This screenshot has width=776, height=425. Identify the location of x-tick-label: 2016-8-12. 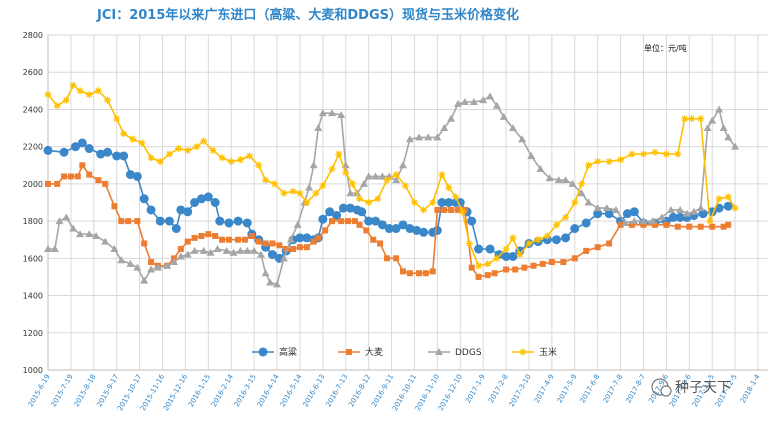
(359, 390).